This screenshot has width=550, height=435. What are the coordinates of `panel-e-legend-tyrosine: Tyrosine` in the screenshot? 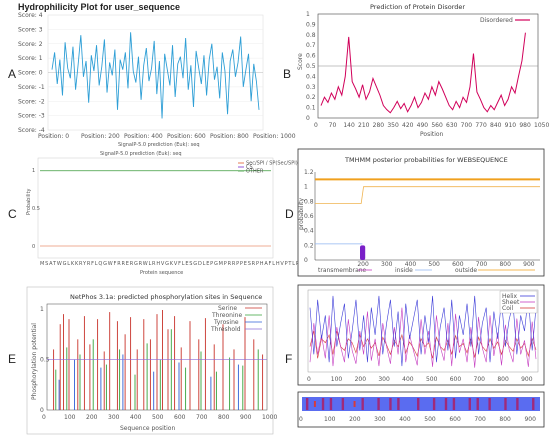 It's located at (226, 322).